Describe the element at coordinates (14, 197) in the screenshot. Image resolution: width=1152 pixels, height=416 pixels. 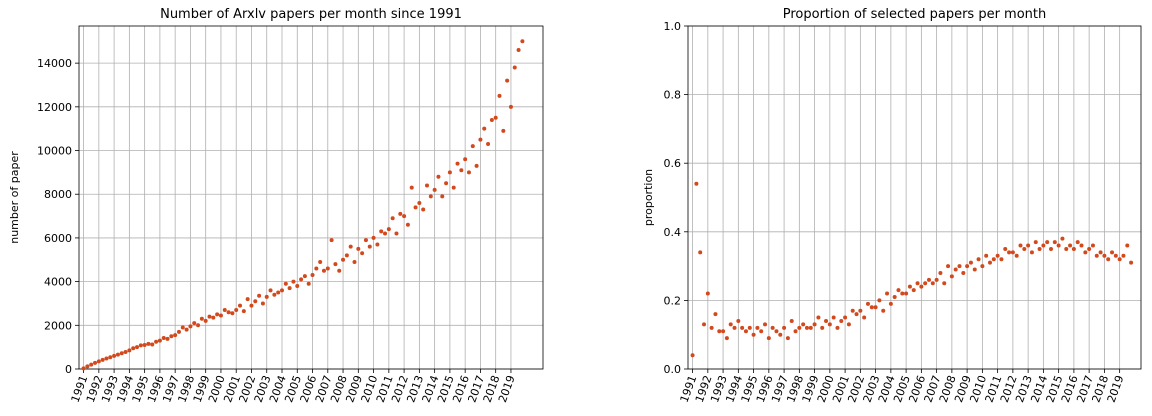
I see `y-axis-label: number of paper` at that location.